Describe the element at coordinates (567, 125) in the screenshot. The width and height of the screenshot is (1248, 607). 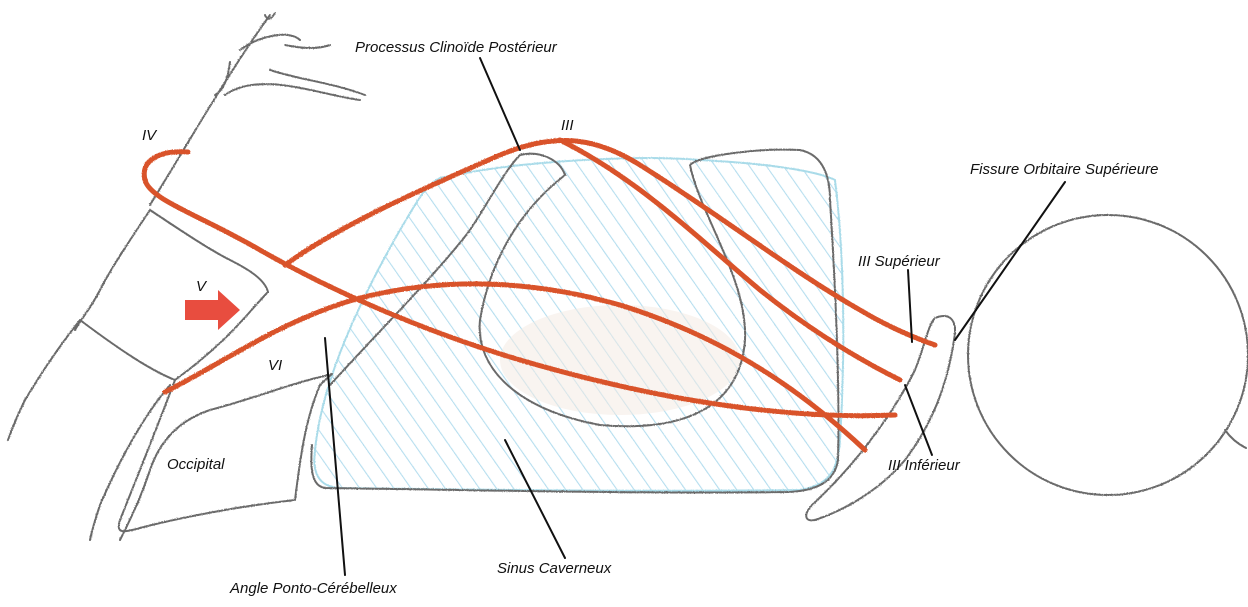
I see `label-nerf-iii: III` at that location.